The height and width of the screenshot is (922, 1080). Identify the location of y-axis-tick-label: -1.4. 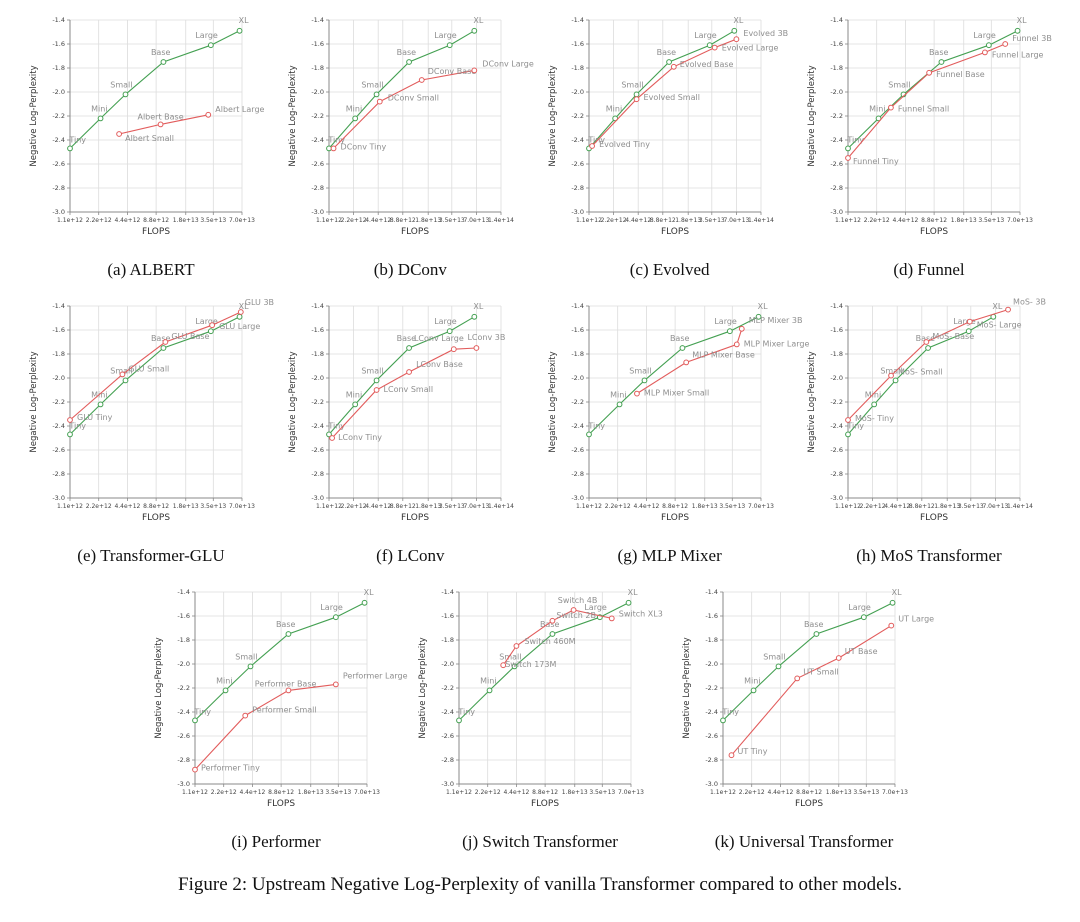
(318, 306).